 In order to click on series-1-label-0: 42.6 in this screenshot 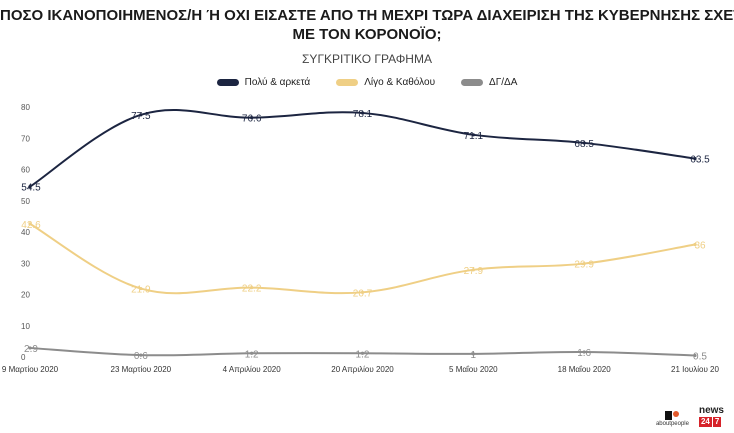, I will do `click(31, 225)`.